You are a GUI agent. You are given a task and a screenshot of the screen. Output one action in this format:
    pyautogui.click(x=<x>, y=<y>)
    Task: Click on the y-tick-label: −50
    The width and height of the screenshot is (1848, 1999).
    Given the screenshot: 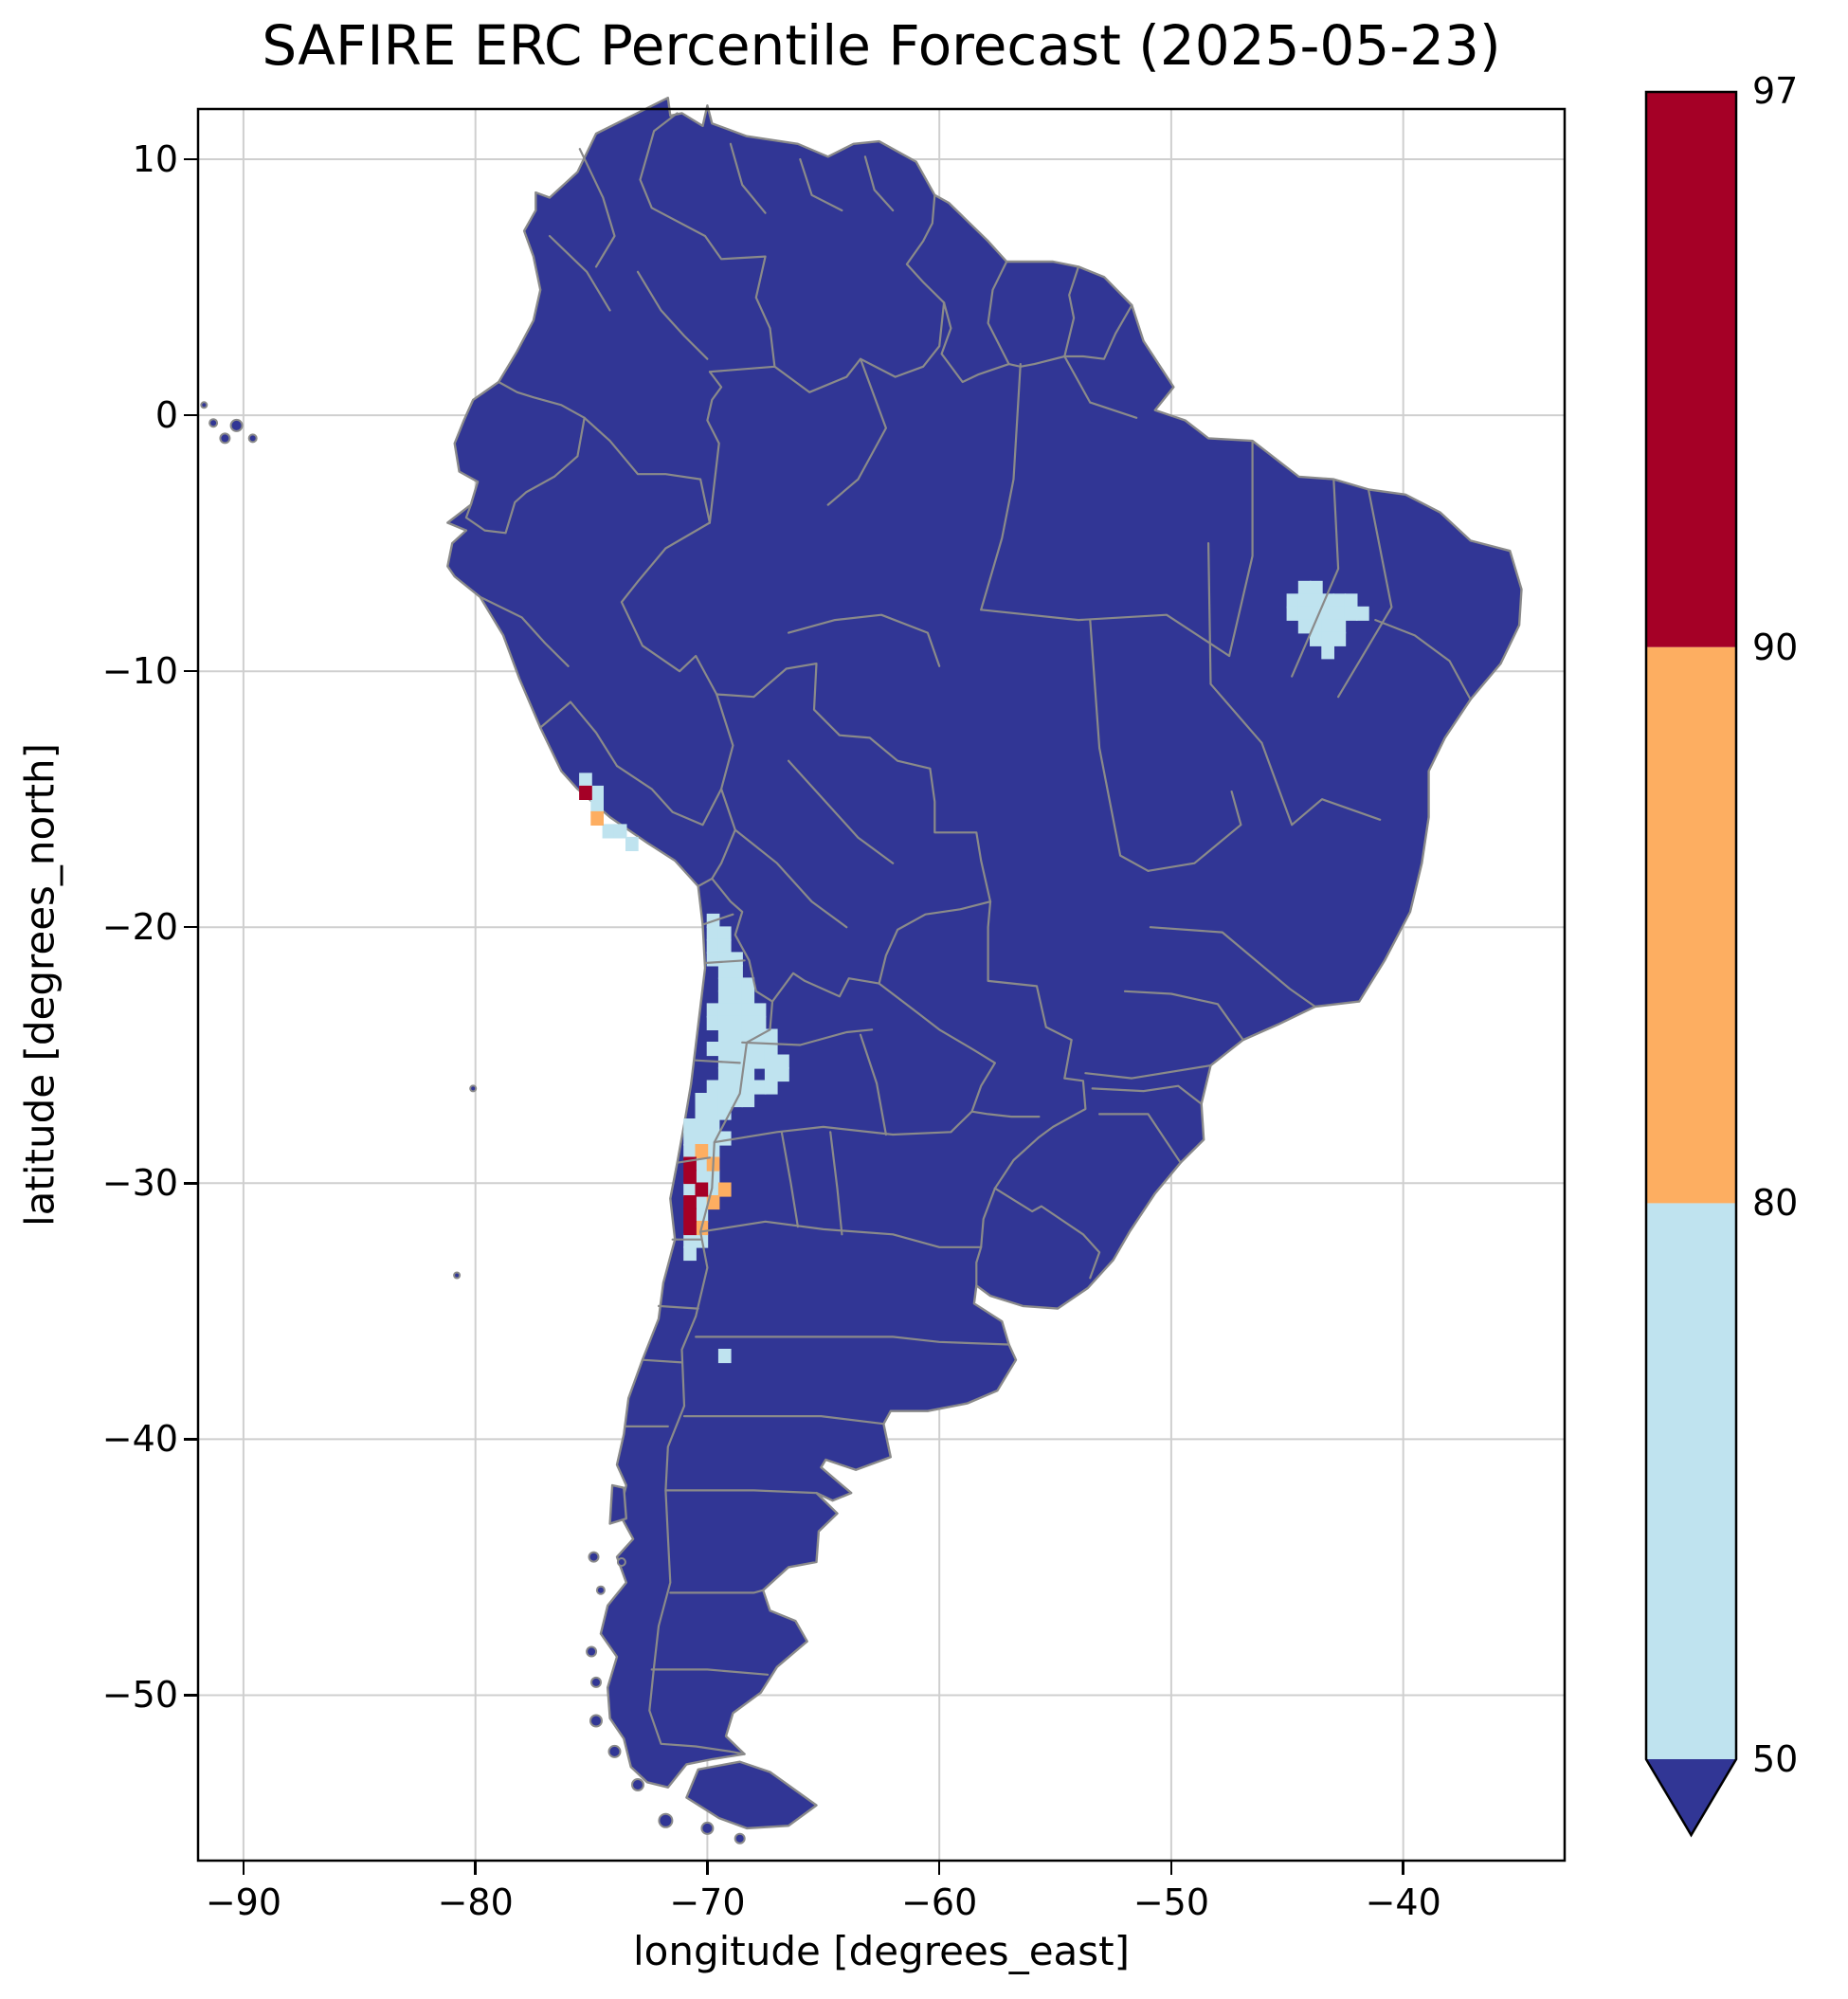 What is the action you would take?
    pyautogui.click(x=139, y=1696)
    